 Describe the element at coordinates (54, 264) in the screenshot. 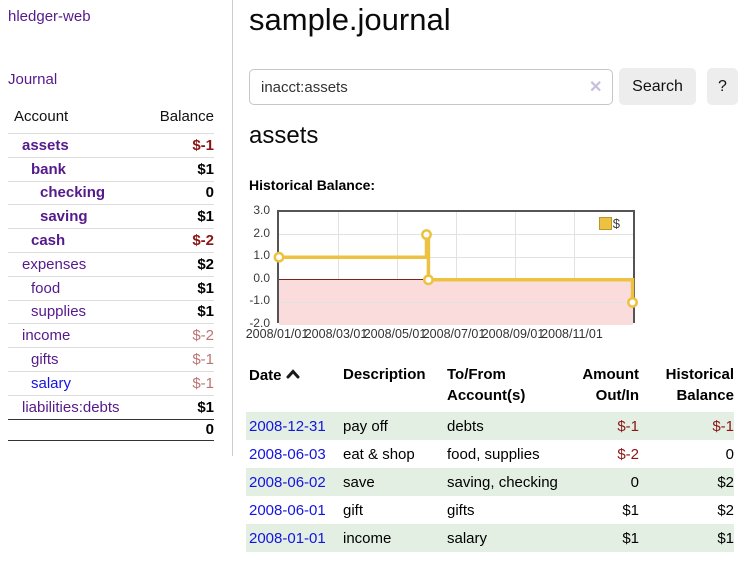

I see `account-link: expenses` at that location.